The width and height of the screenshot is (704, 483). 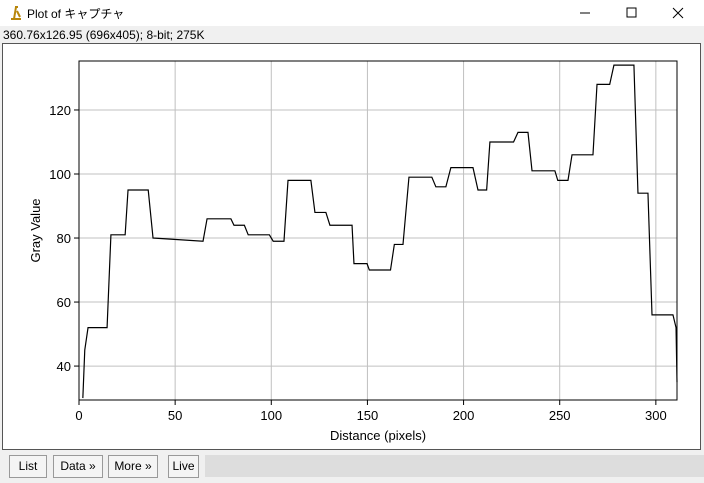 I want to click on title-bar: Plot of キャプチャ, so click(x=352, y=13).